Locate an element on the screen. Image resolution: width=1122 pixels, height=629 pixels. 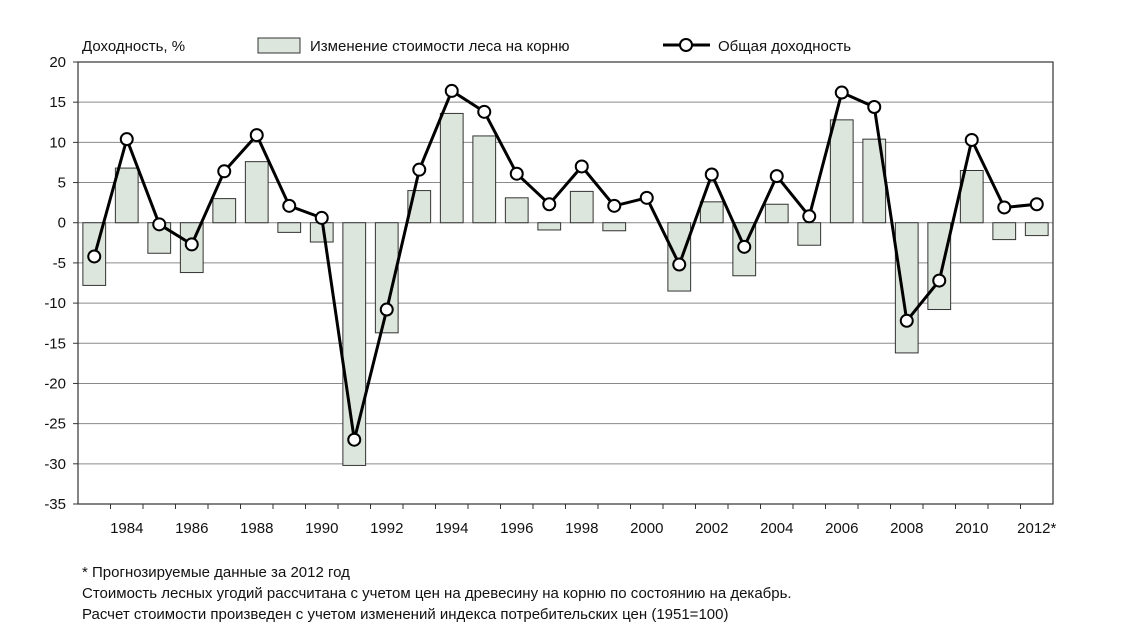
y-axis-label: Доходность, % is located at coordinates (133, 46).